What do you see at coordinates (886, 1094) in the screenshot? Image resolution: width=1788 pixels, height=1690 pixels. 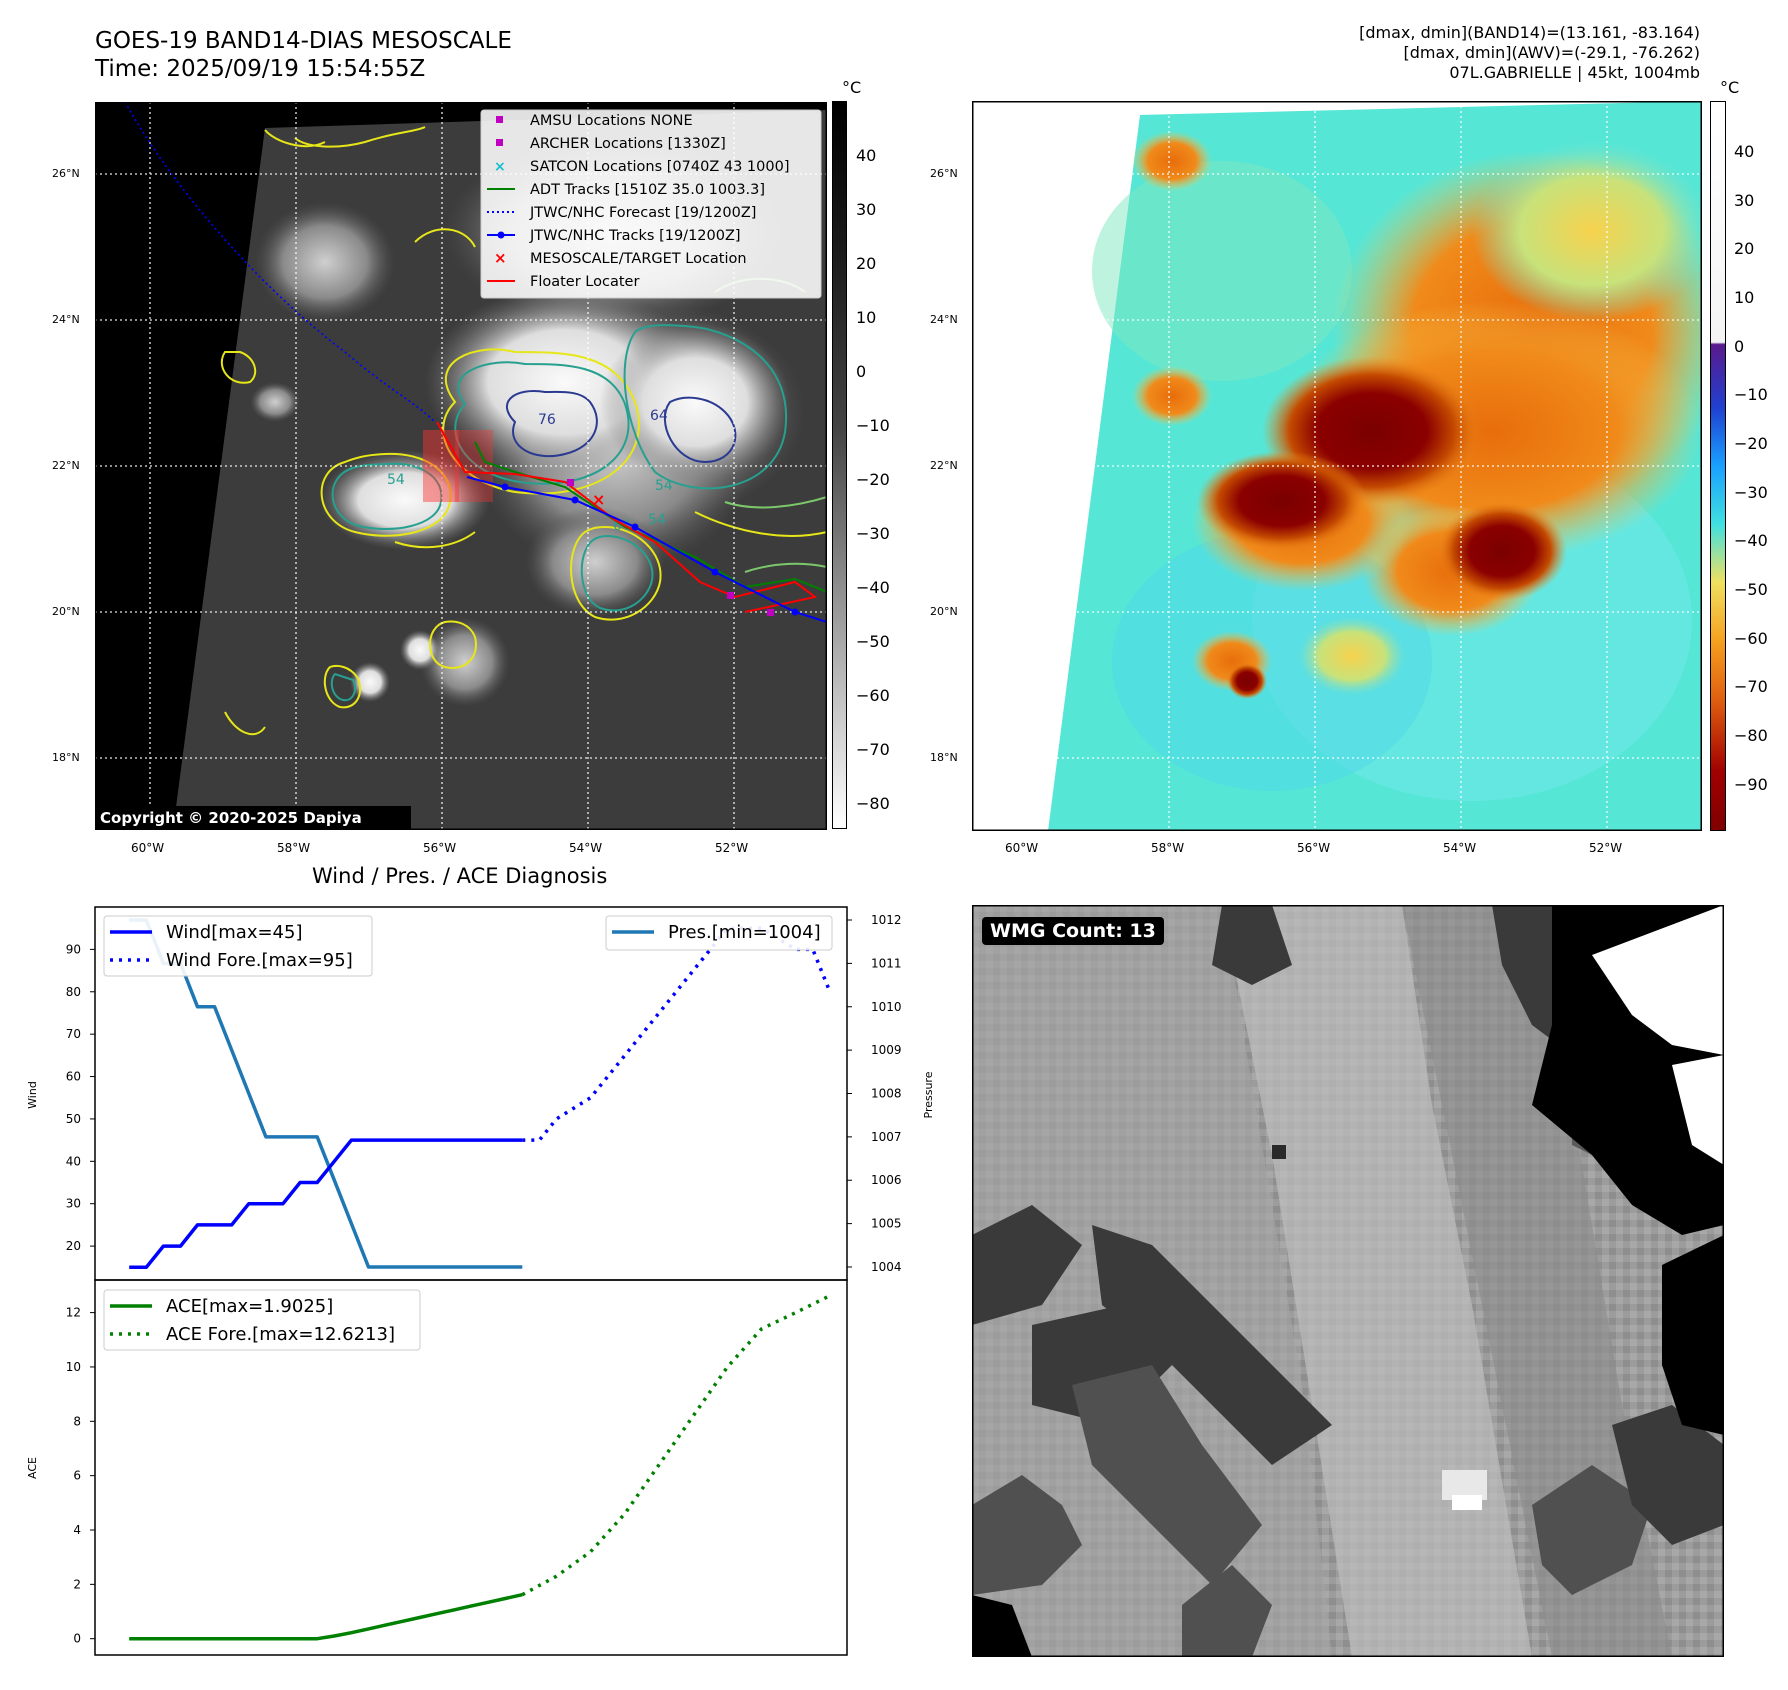 I see `pressure-tick-label: 1008` at bounding box center [886, 1094].